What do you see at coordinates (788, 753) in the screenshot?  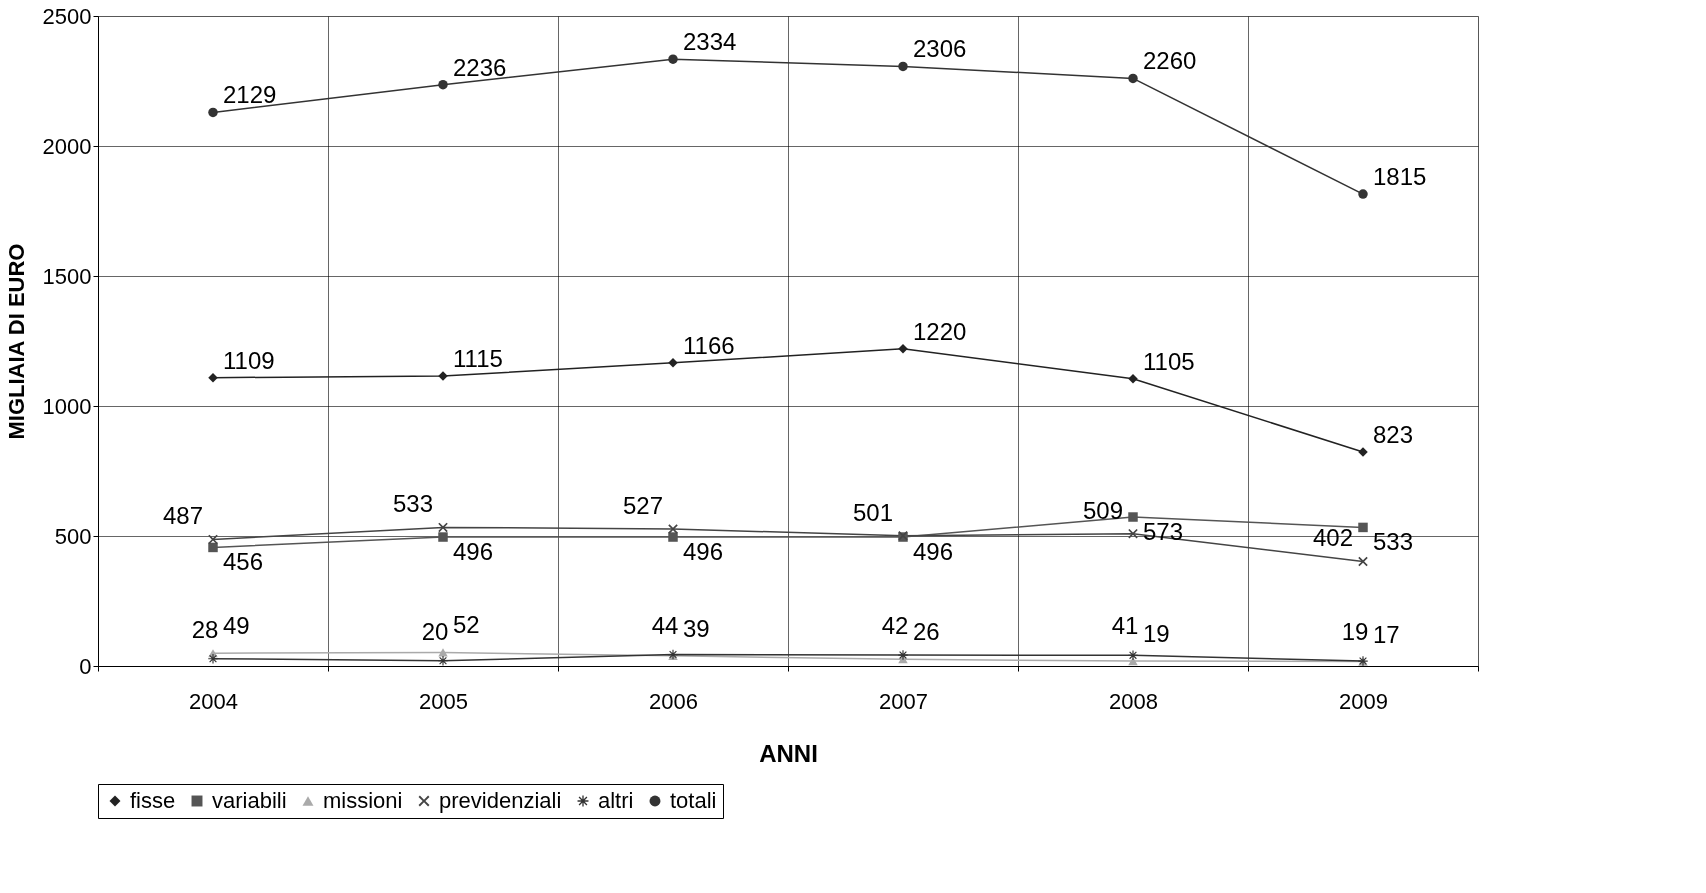 I see `x-axis-title: ANNI` at bounding box center [788, 753].